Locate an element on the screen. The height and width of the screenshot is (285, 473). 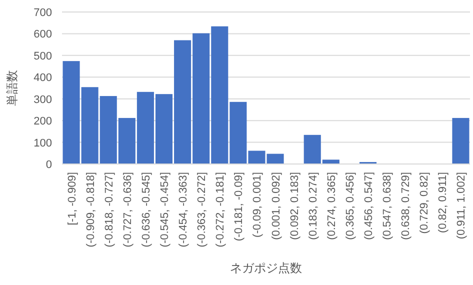
x-tick-label: (0.183, 0.274] is located at coordinates (313, 206).